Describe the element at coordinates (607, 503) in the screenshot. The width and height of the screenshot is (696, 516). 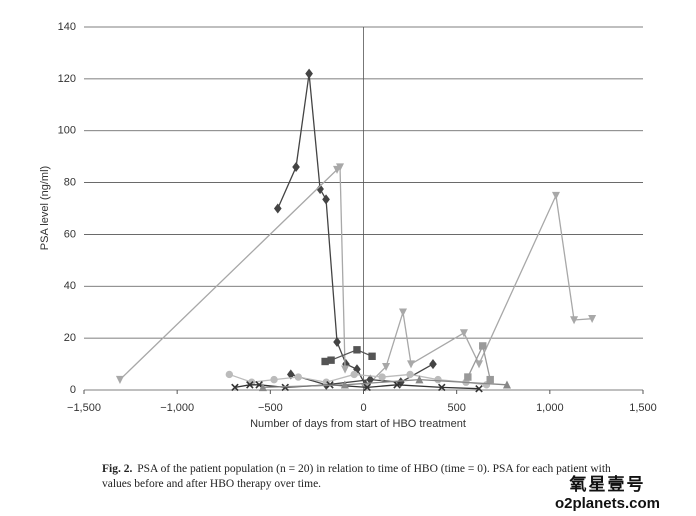
I see `watermark-url: o2planets.com` at that location.